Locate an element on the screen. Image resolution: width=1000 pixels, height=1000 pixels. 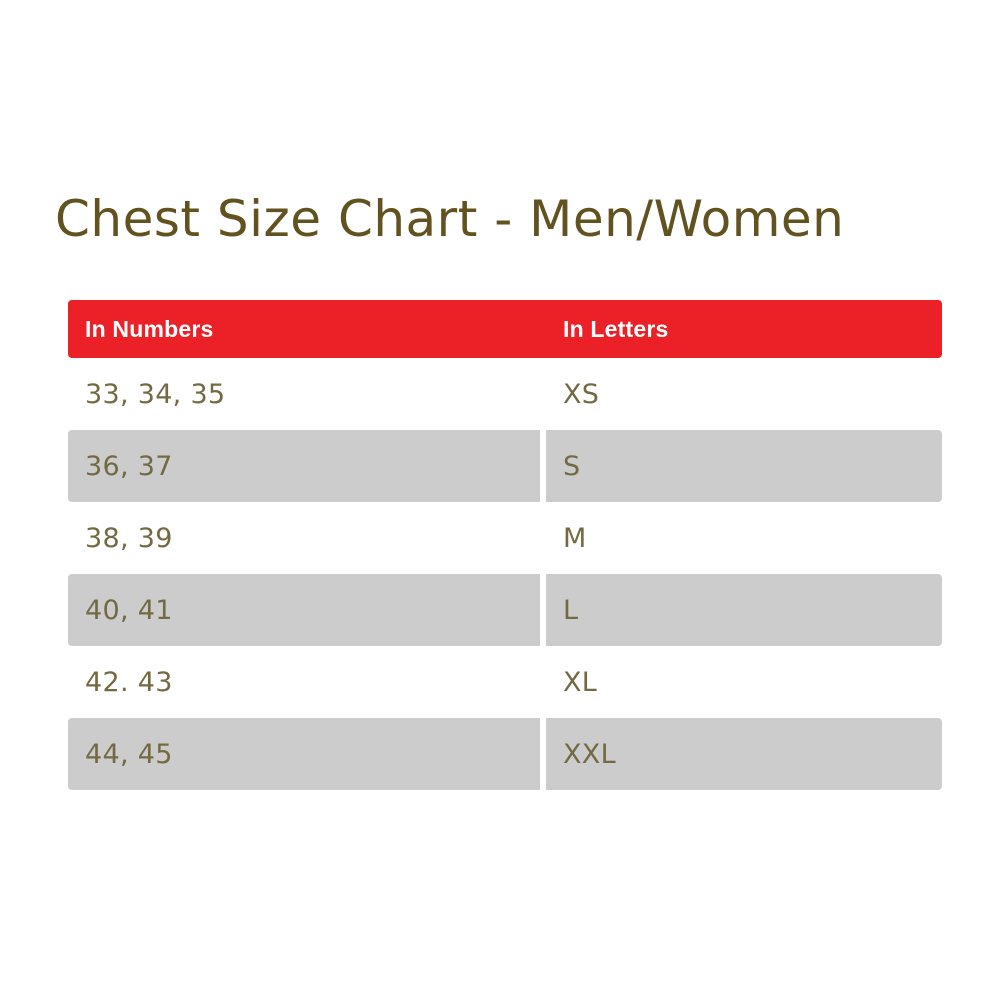
cell-numbers: 33, 34, 35 is located at coordinates (304, 394).